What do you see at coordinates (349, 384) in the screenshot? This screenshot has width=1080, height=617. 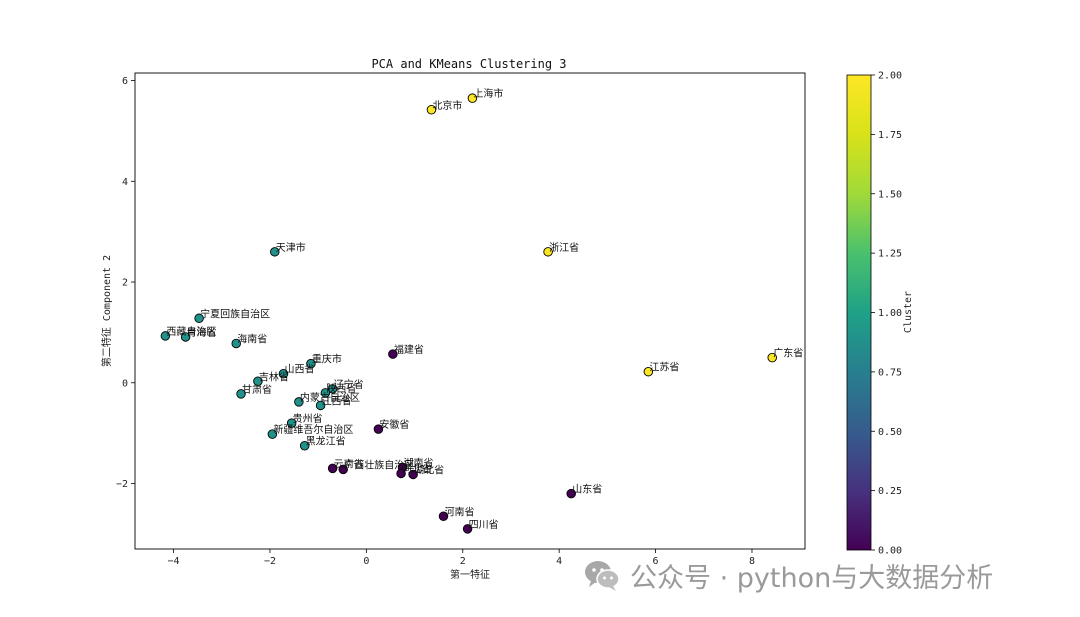 I see `point-label: 辽宁省` at bounding box center [349, 384].